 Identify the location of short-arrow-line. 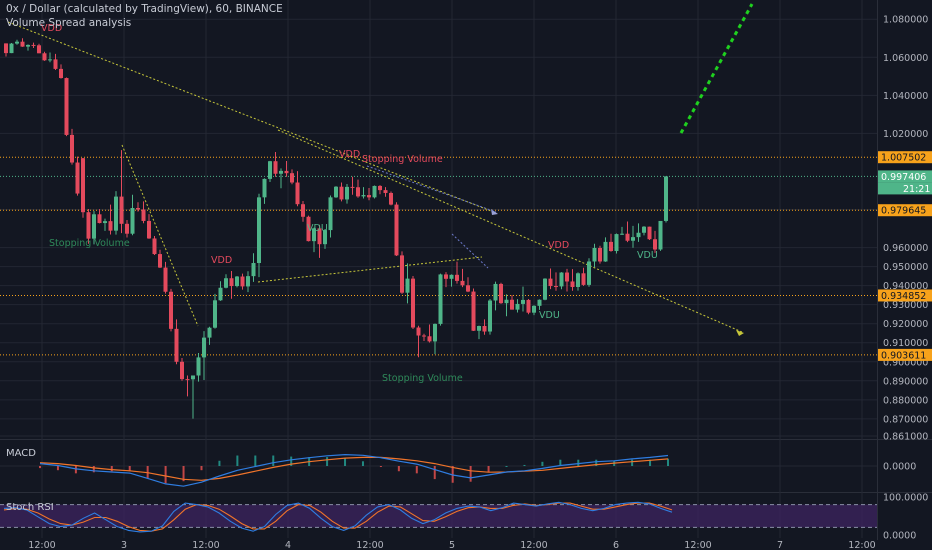
(470, 251).